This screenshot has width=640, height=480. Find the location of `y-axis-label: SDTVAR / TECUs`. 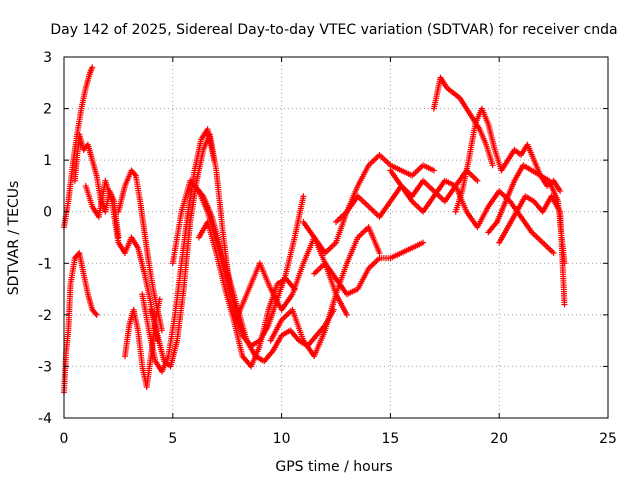

y-axis-label: SDTVAR / TECUs is located at coordinates (14, 238).